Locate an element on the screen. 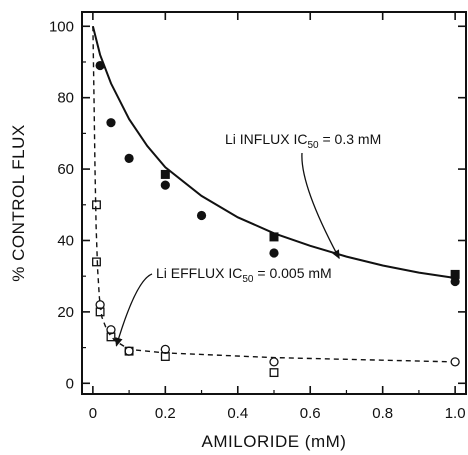 The height and width of the screenshot is (455, 468). x-tick-label: 0 is located at coordinates (93, 413).